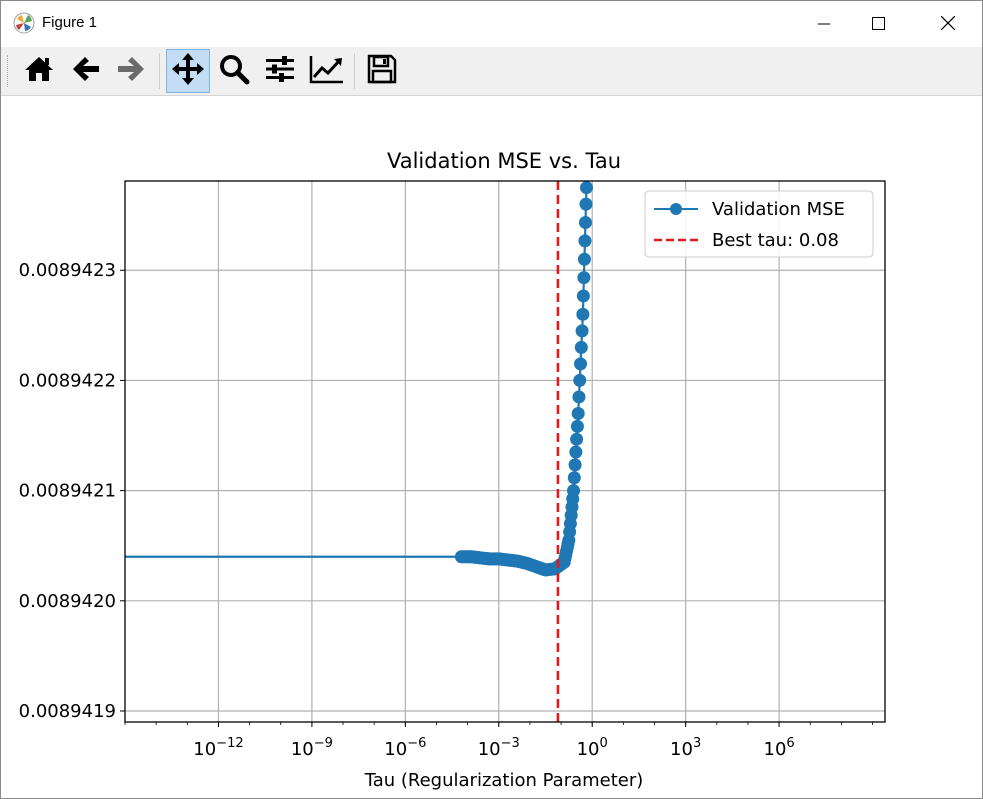 The width and height of the screenshot is (983, 799). I want to click on x-tick-label: 10⁰, so click(592, 748).